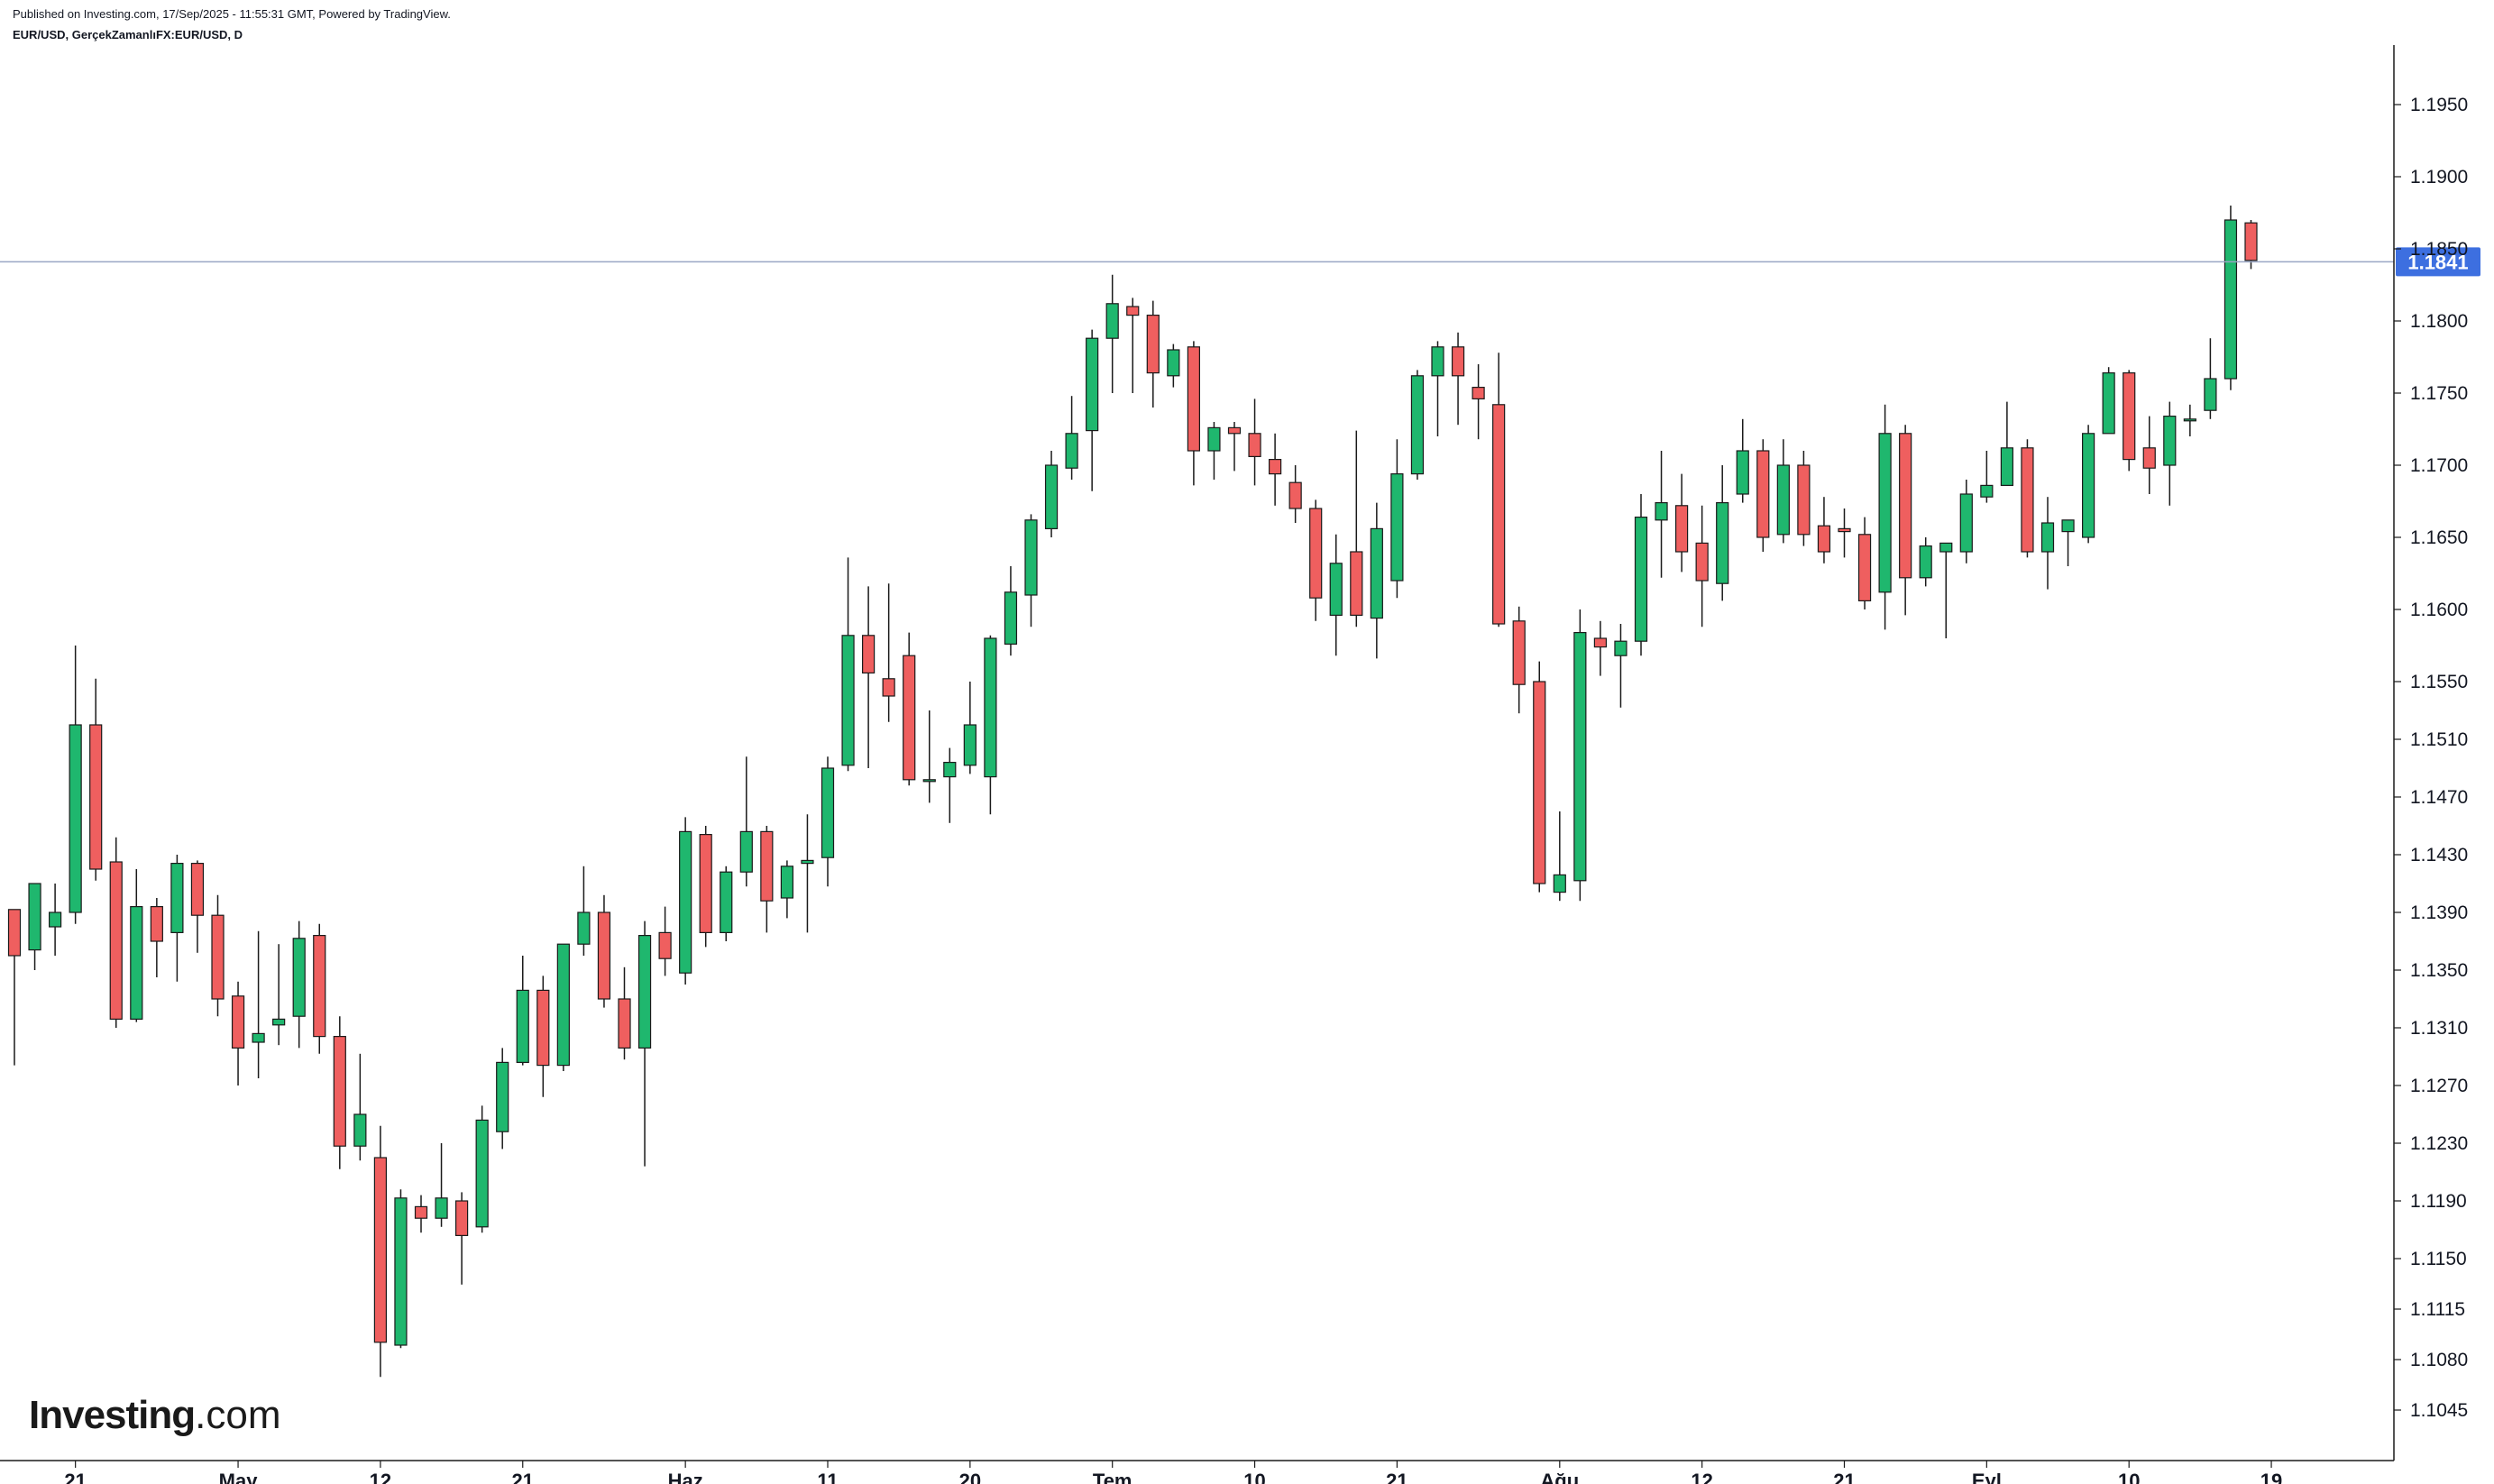 The width and height of the screenshot is (2494, 1484). I want to click on y-tick-label: 1.1700, so click(2439, 465).